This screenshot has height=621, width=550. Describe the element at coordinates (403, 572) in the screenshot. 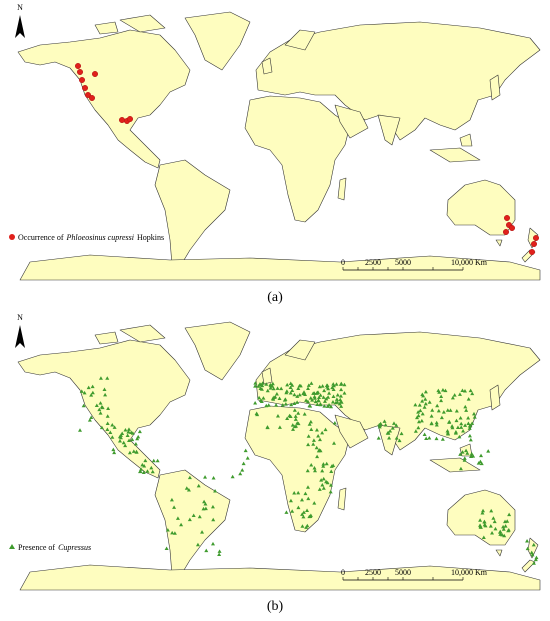

I see `scale-label: 5000` at that location.